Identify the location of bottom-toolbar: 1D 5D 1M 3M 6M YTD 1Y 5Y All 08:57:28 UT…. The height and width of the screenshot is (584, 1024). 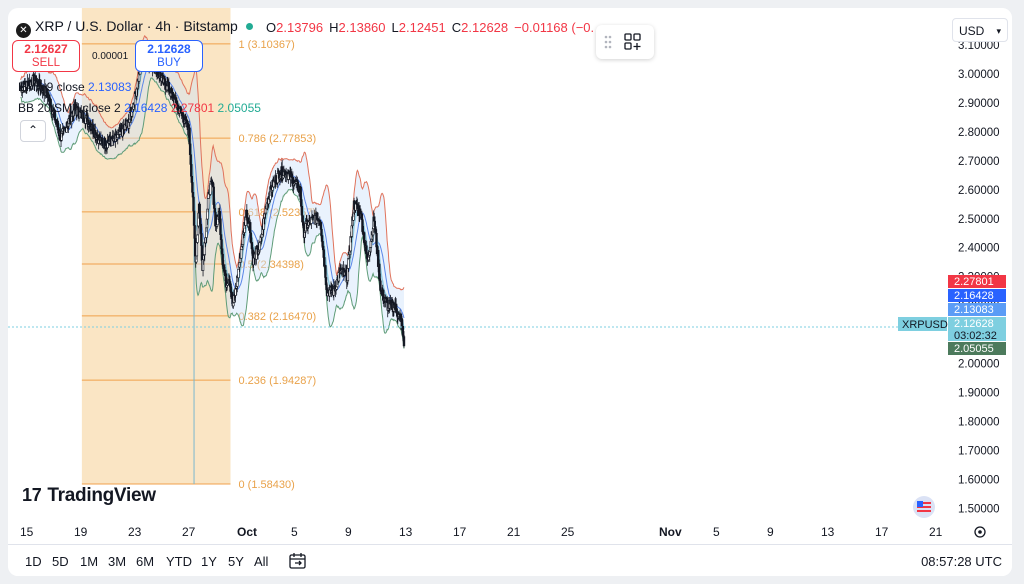
(510, 560).